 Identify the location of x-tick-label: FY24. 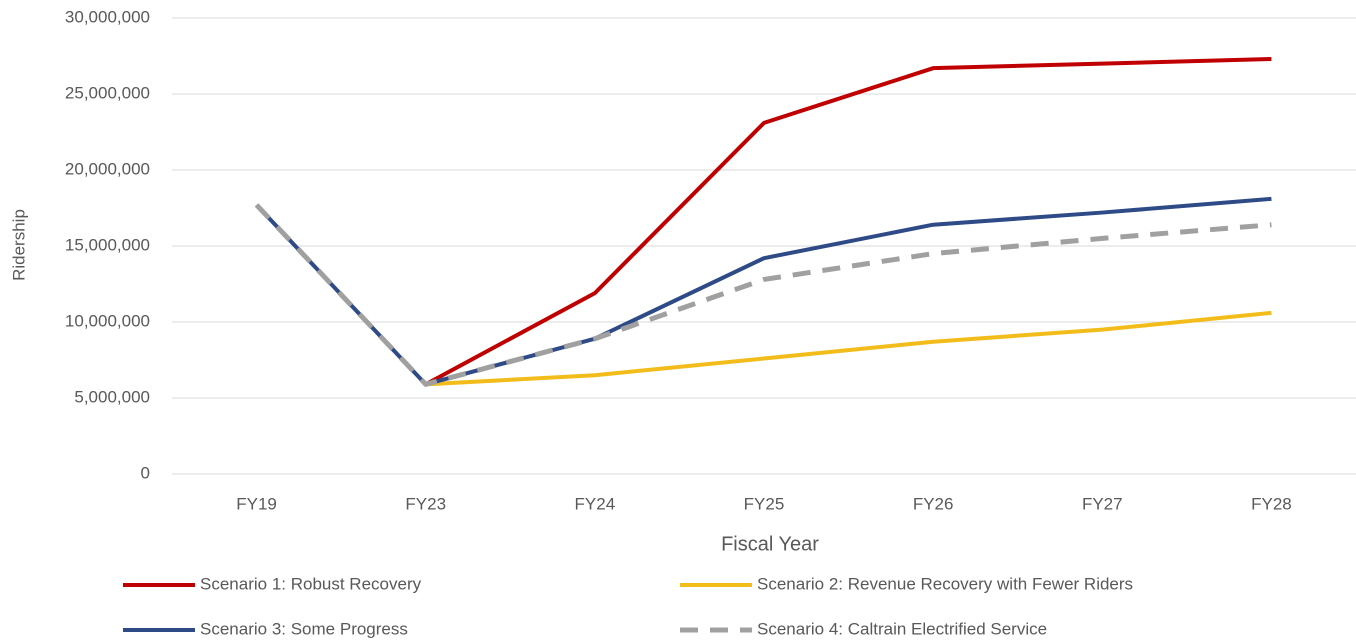
(595, 503).